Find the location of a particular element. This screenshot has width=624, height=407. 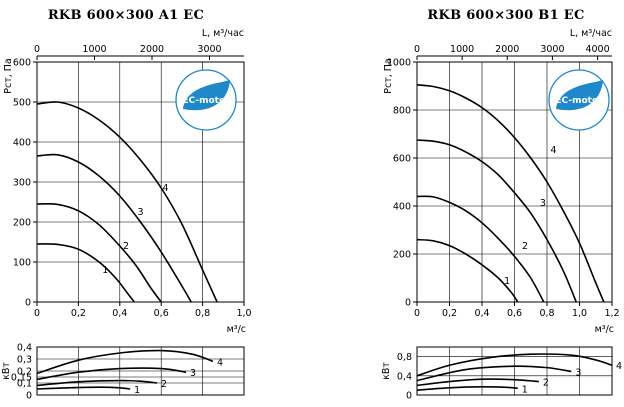

y-tick-label: 100 is located at coordinates (22, 263).